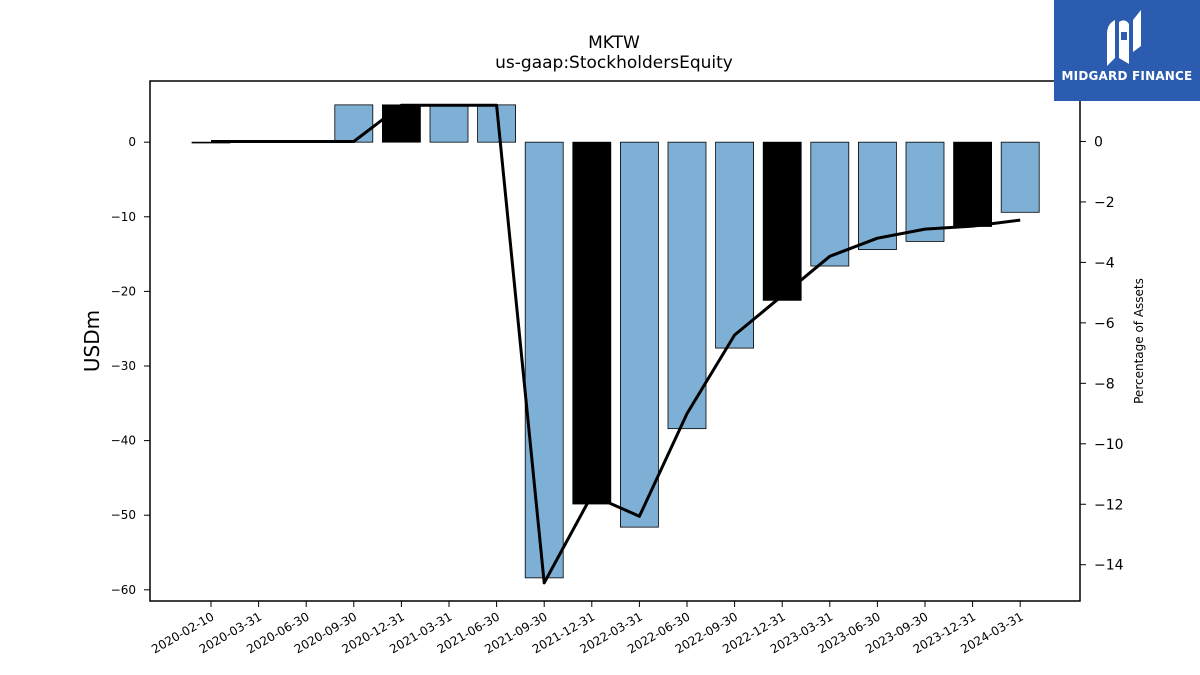 The image size is (1200, 675). Describe the element at coordinates (1104, 324) in the screenshot. I see `y2-tick-label: −6` at that location.